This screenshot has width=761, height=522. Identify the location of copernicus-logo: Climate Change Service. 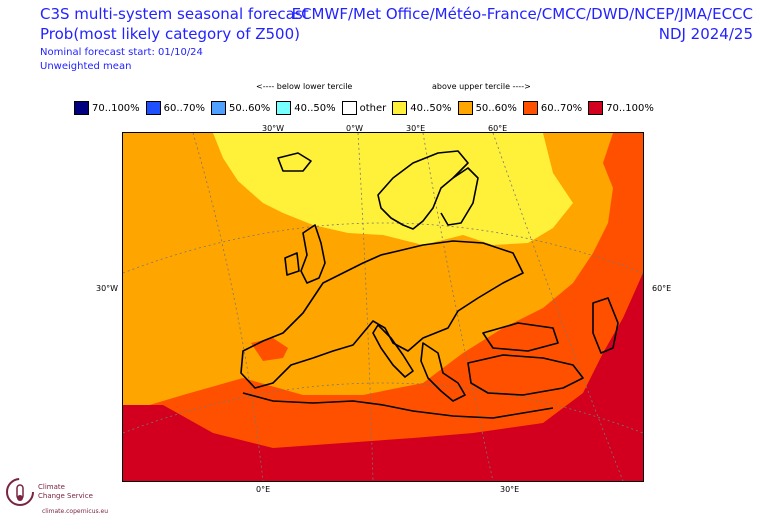
(48, 492).